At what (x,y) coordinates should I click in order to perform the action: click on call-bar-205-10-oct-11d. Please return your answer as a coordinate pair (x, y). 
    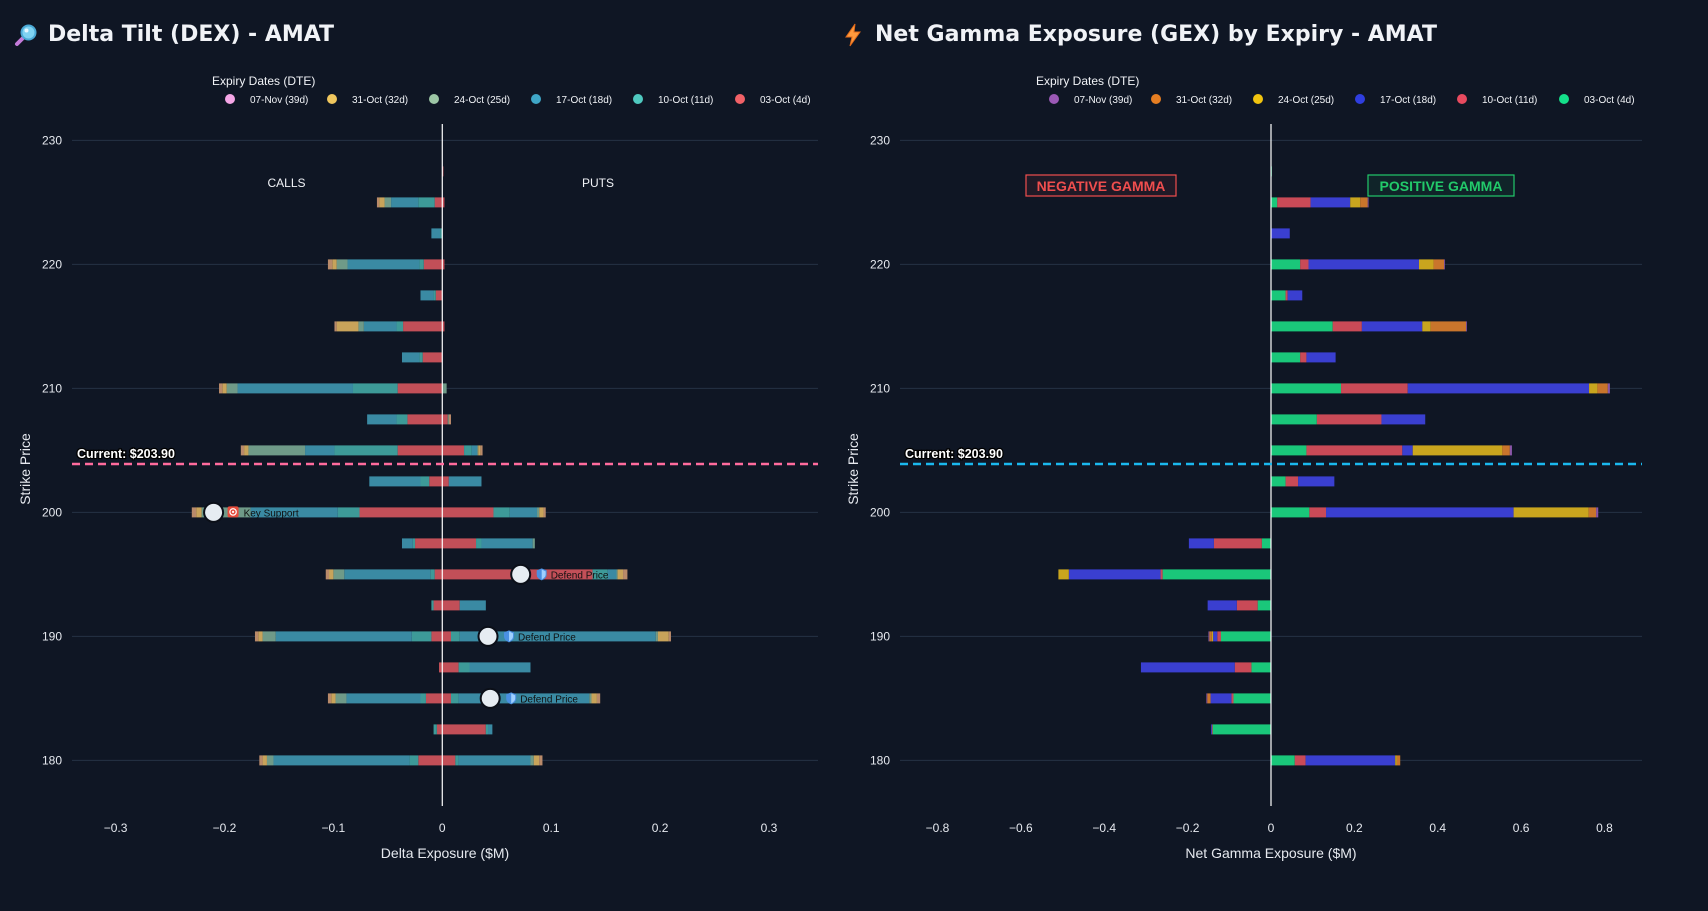
    Looking at the image, I should click on (366, 450).